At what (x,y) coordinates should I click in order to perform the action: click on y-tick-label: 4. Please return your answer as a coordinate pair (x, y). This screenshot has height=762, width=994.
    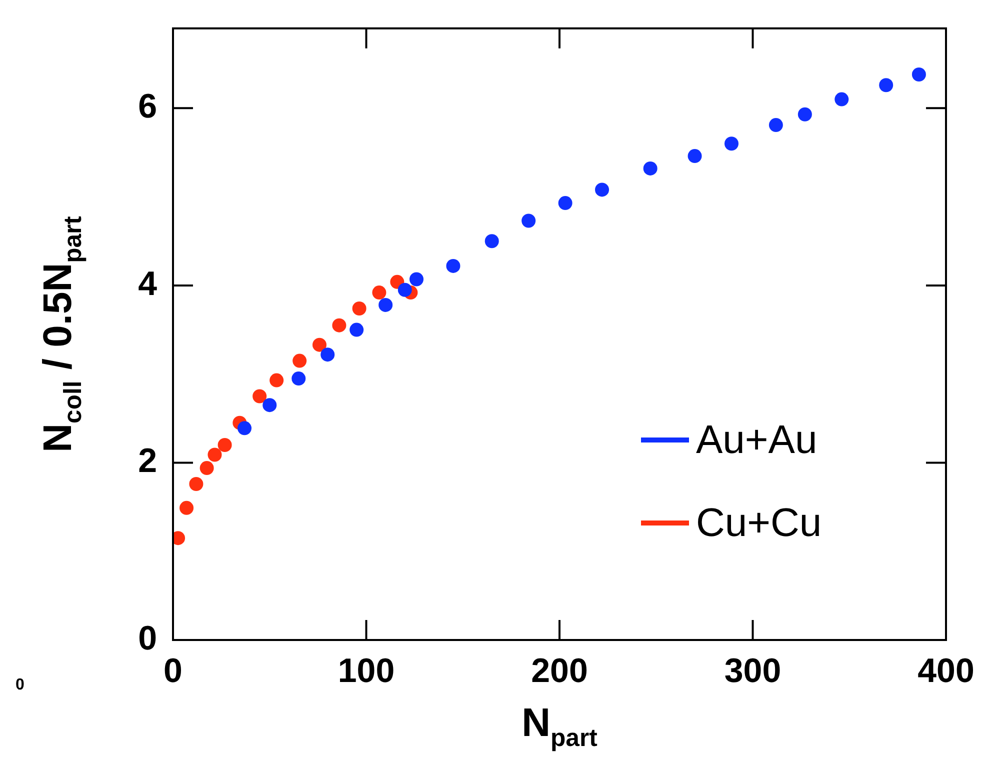
    Looking at the image, I should click on (148, 283).